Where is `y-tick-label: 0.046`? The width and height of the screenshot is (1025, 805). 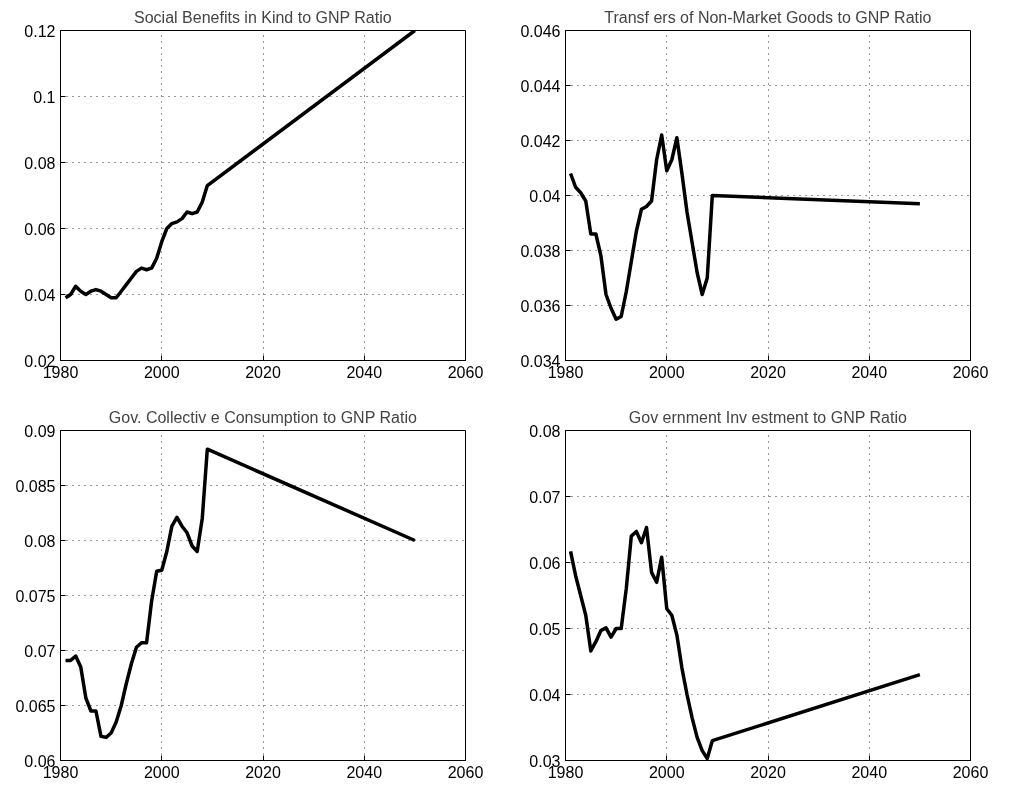 y-tick-label: 0.046 is located at coordinates (540, 31).